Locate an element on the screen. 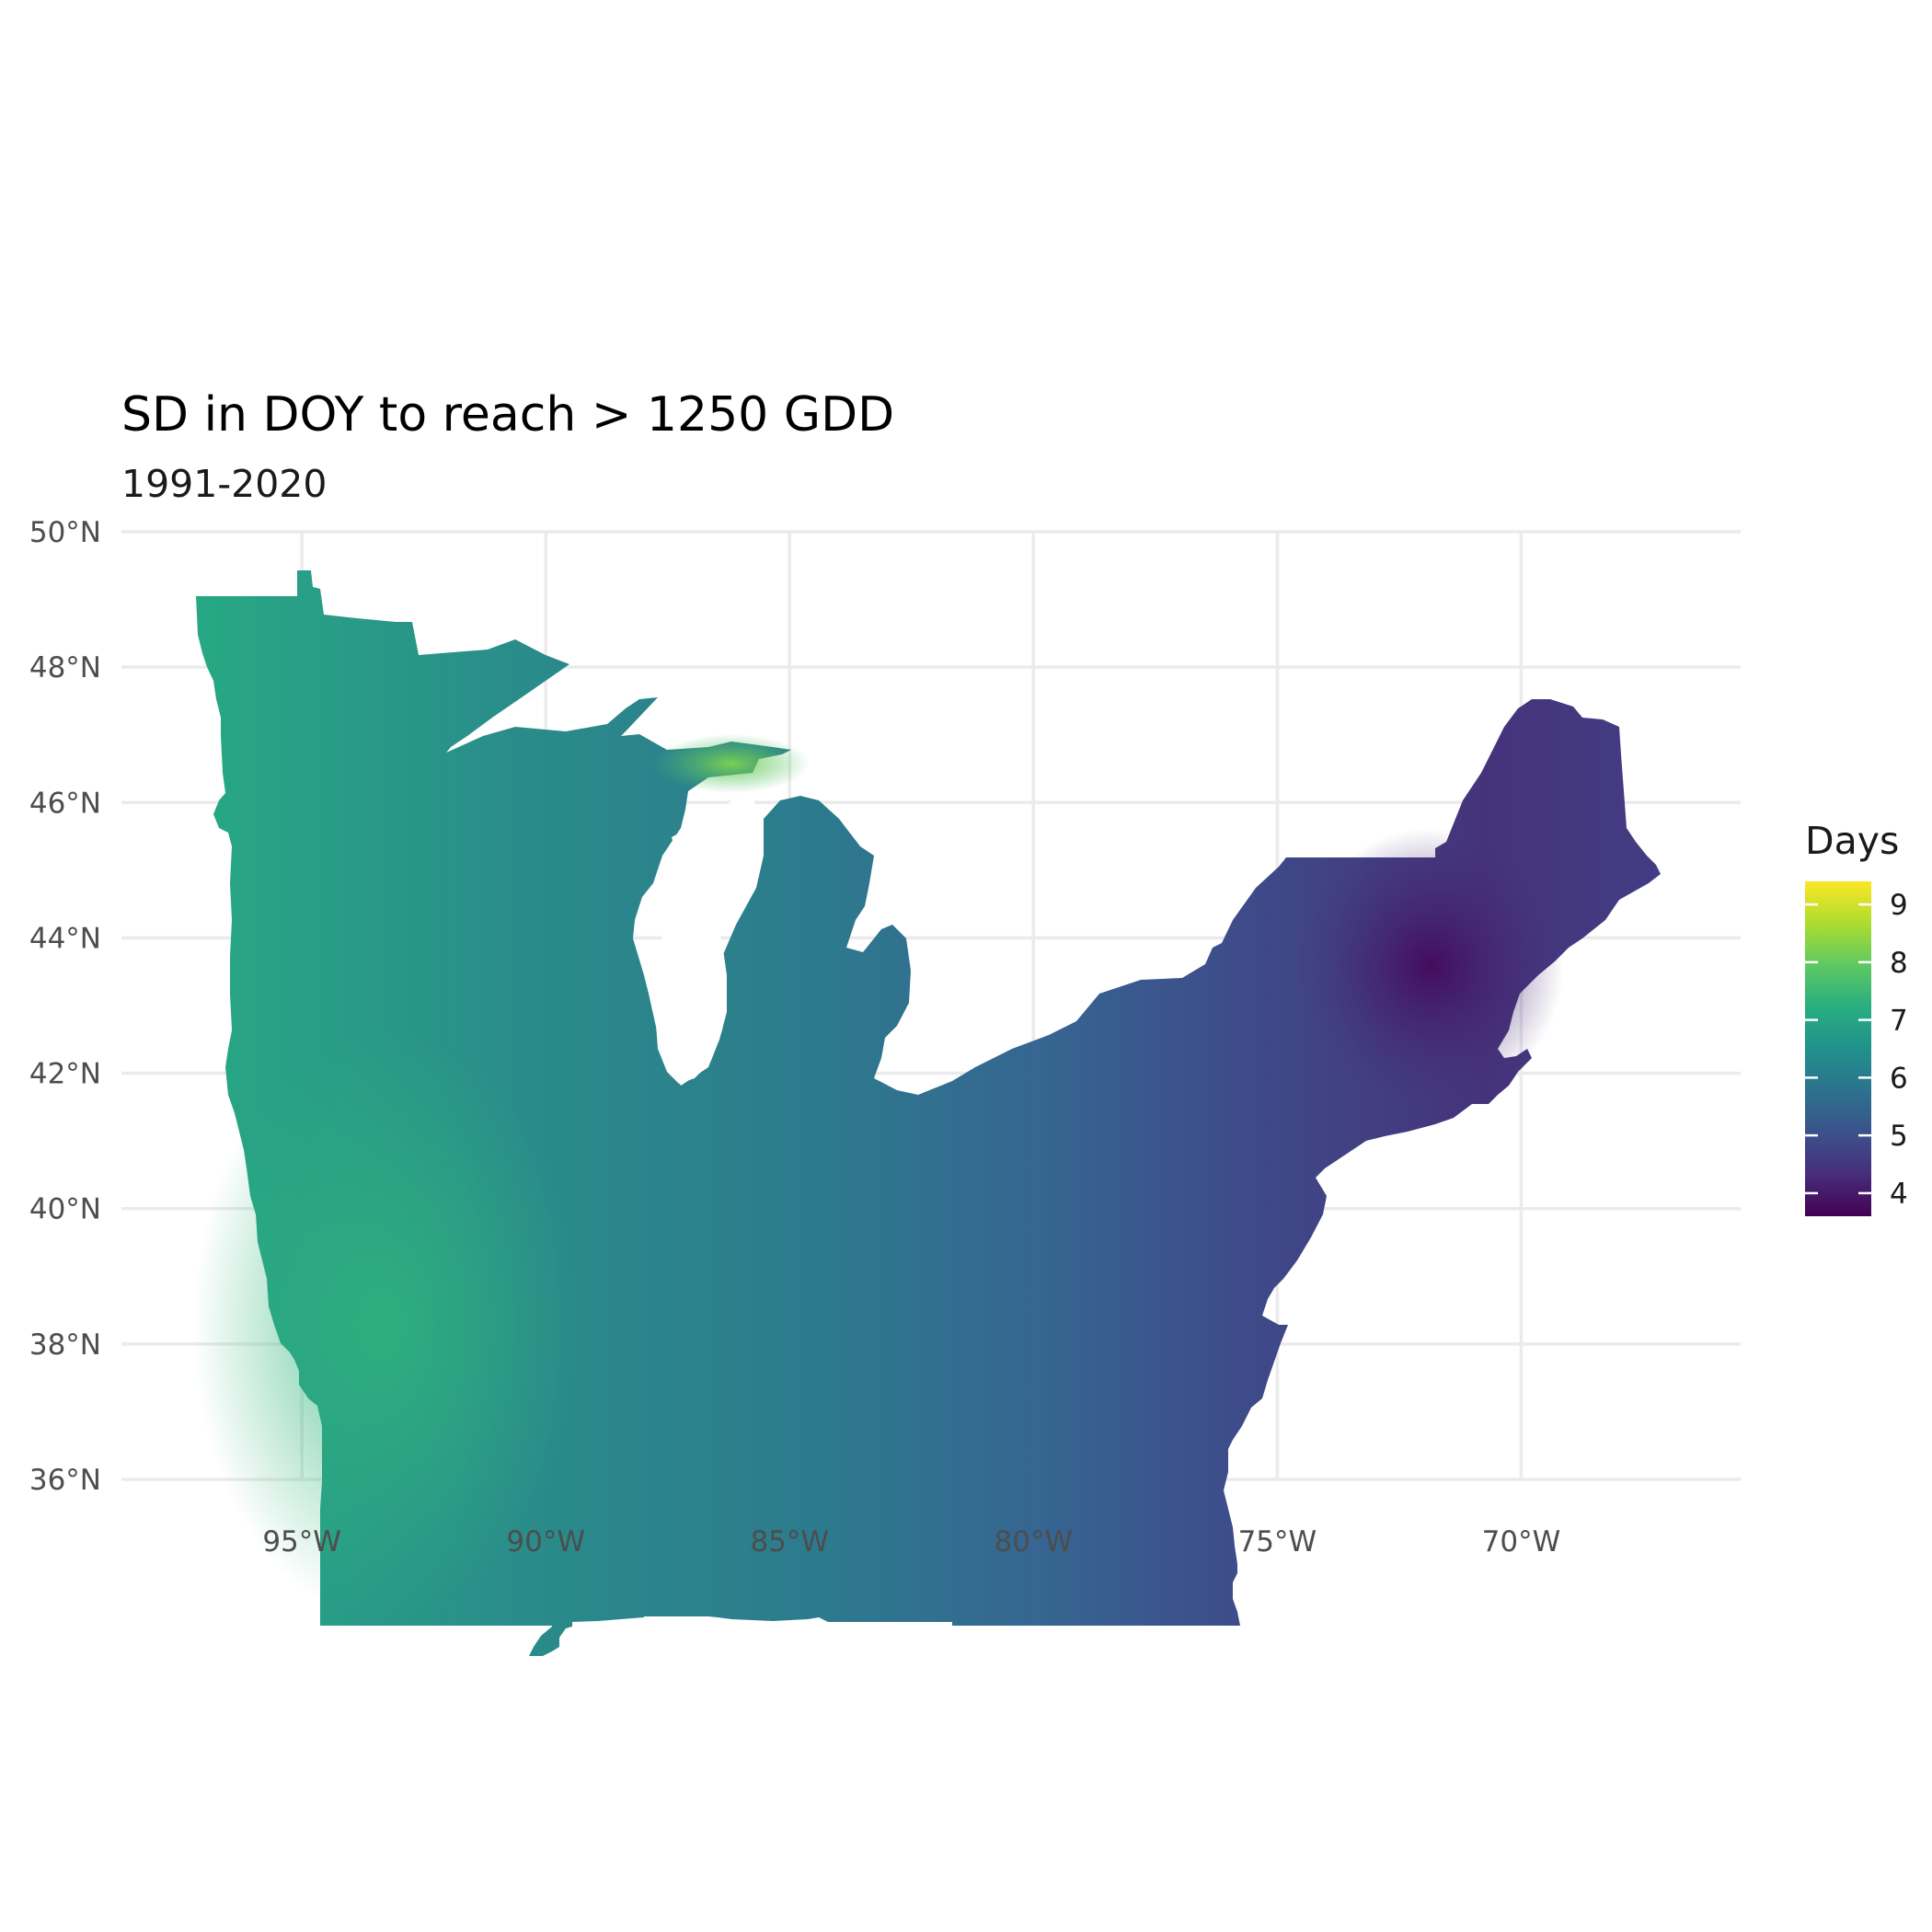 The height and width of the screenshot is (1932, 1932). x-tick-label: 80°W is located at coordinates (1034, 1541).